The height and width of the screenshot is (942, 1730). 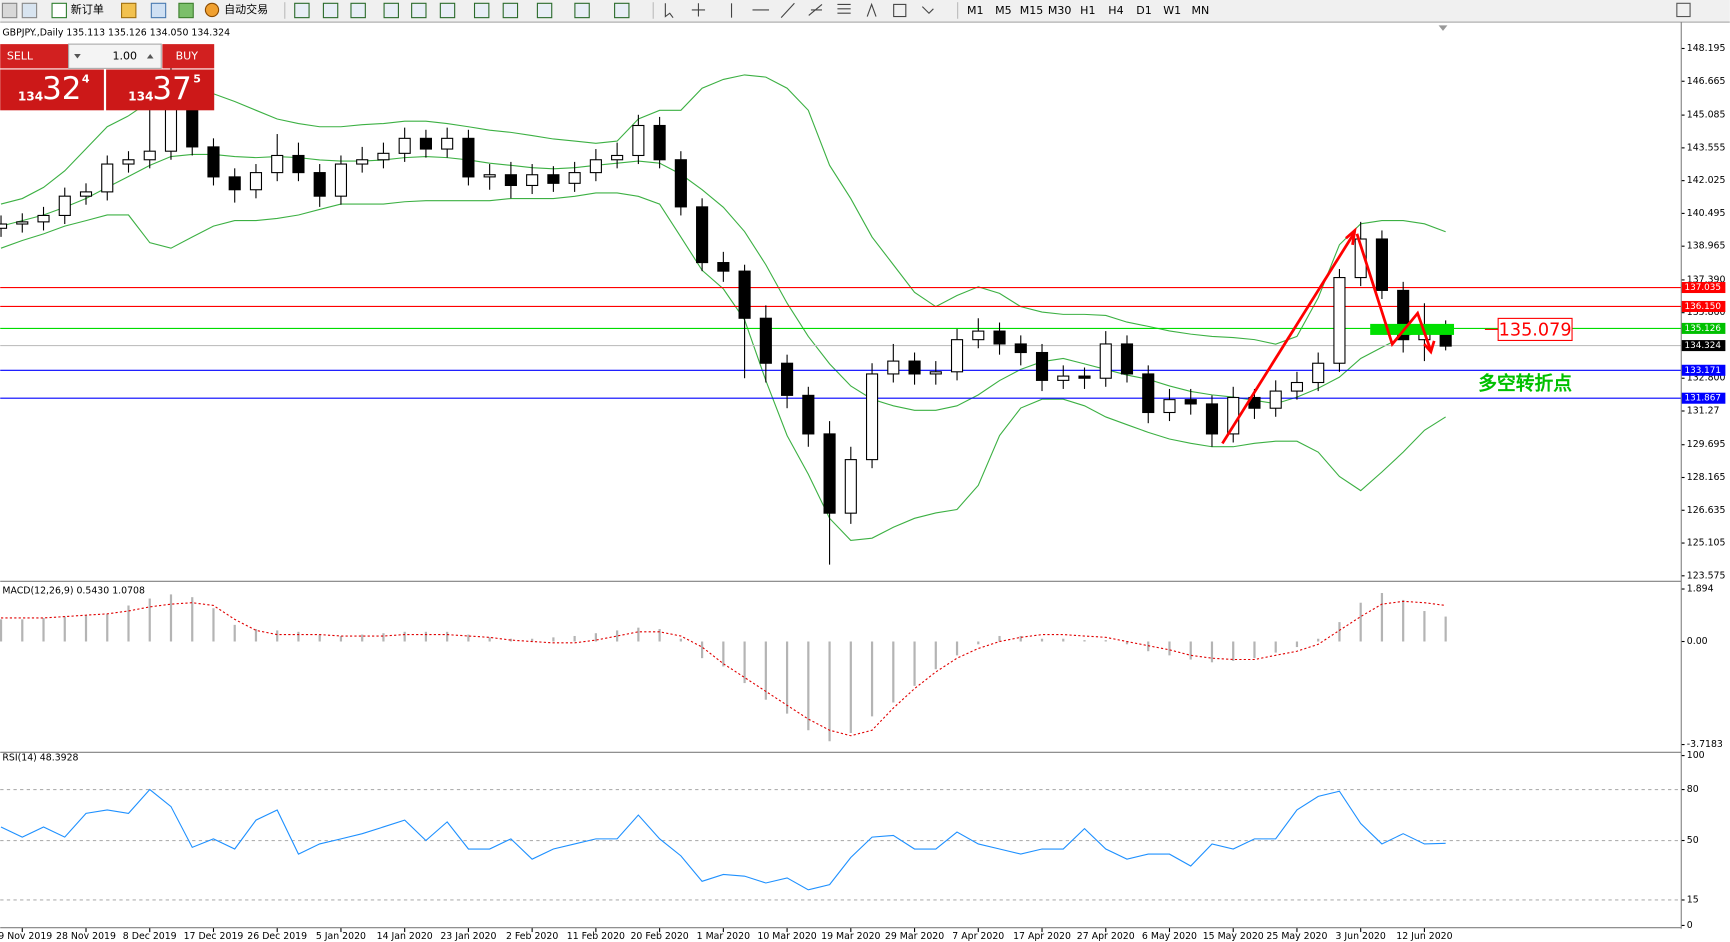 What do you see at coordinates (1115, 10) in the screenshot?
I see `timeframe: H4` at bounding box center [1115, 10].